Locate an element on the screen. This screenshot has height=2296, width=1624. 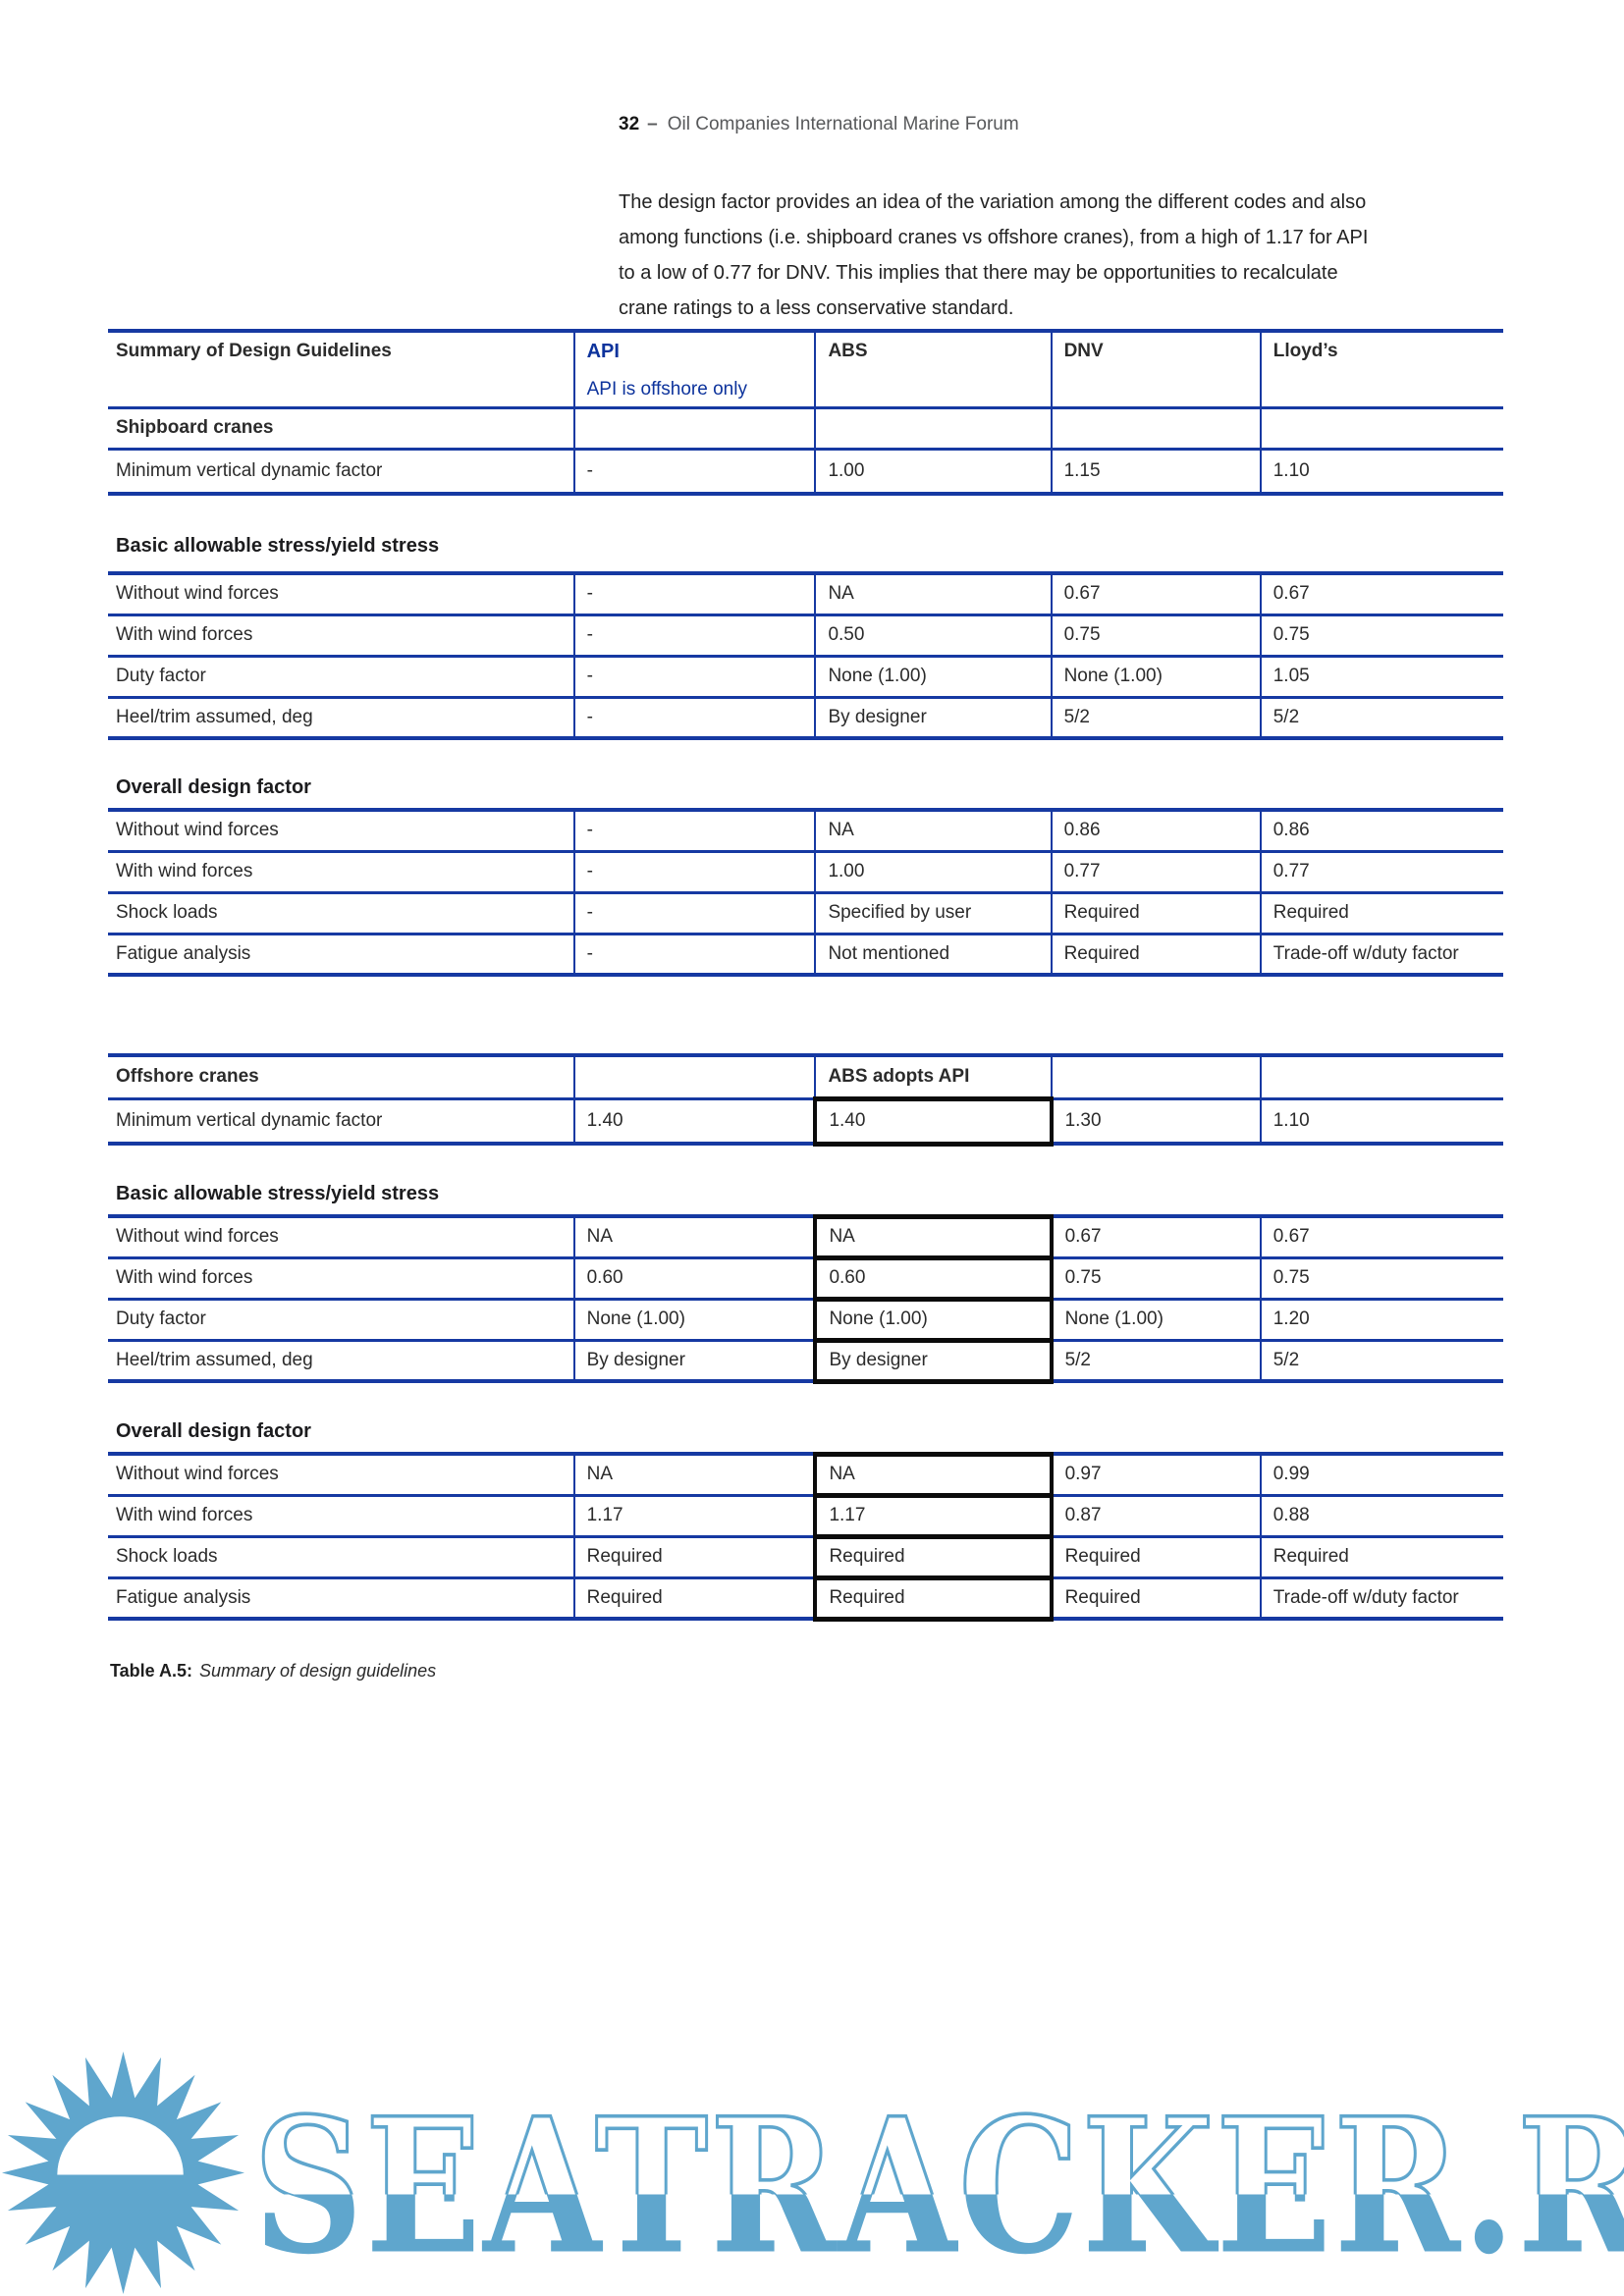
table-row: Without wind forces - NA 0.67 0.67 is located at coordinates (805, 593).